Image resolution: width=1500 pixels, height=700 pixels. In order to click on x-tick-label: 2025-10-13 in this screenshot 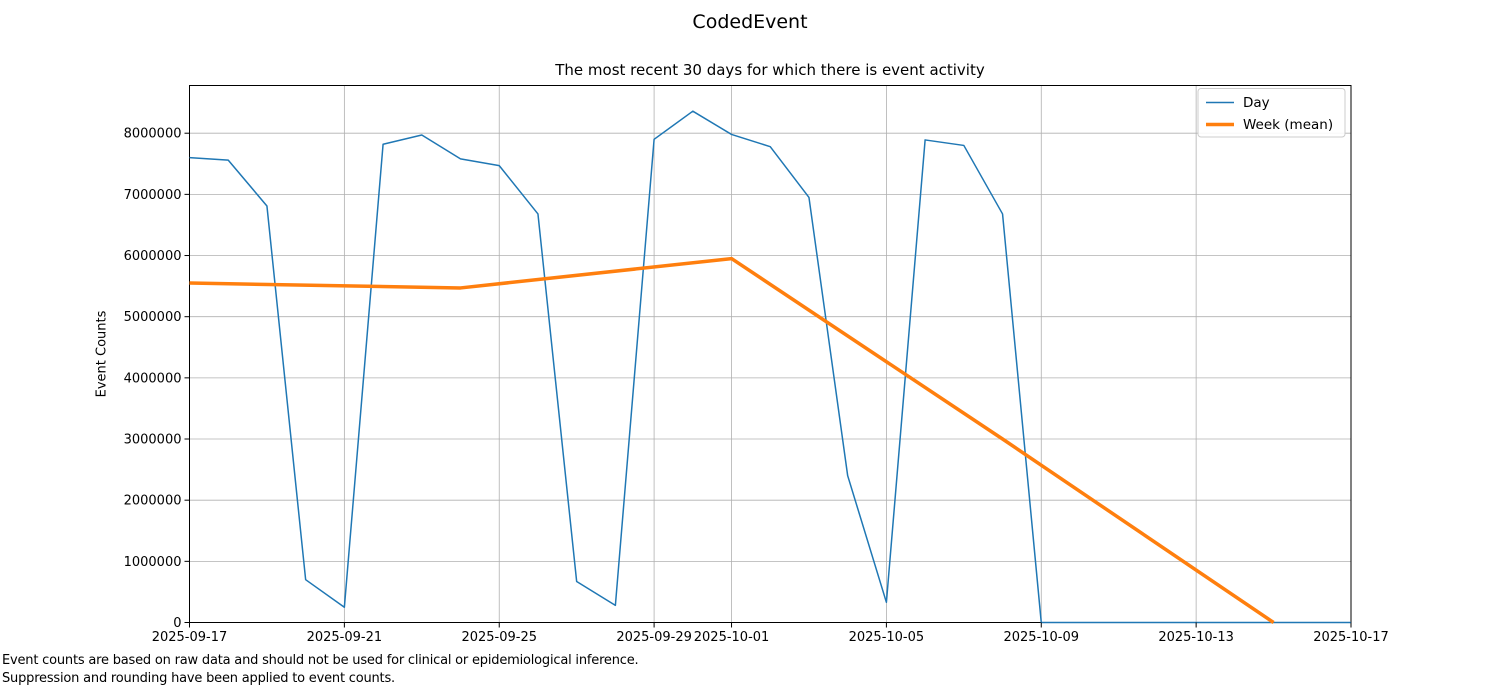, I will do `click(1196, 637)`.